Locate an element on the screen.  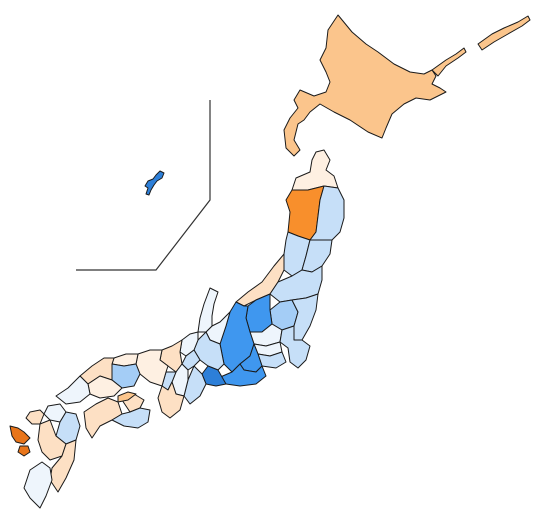
prefecture-chiba is located at coordinates (295, 347).